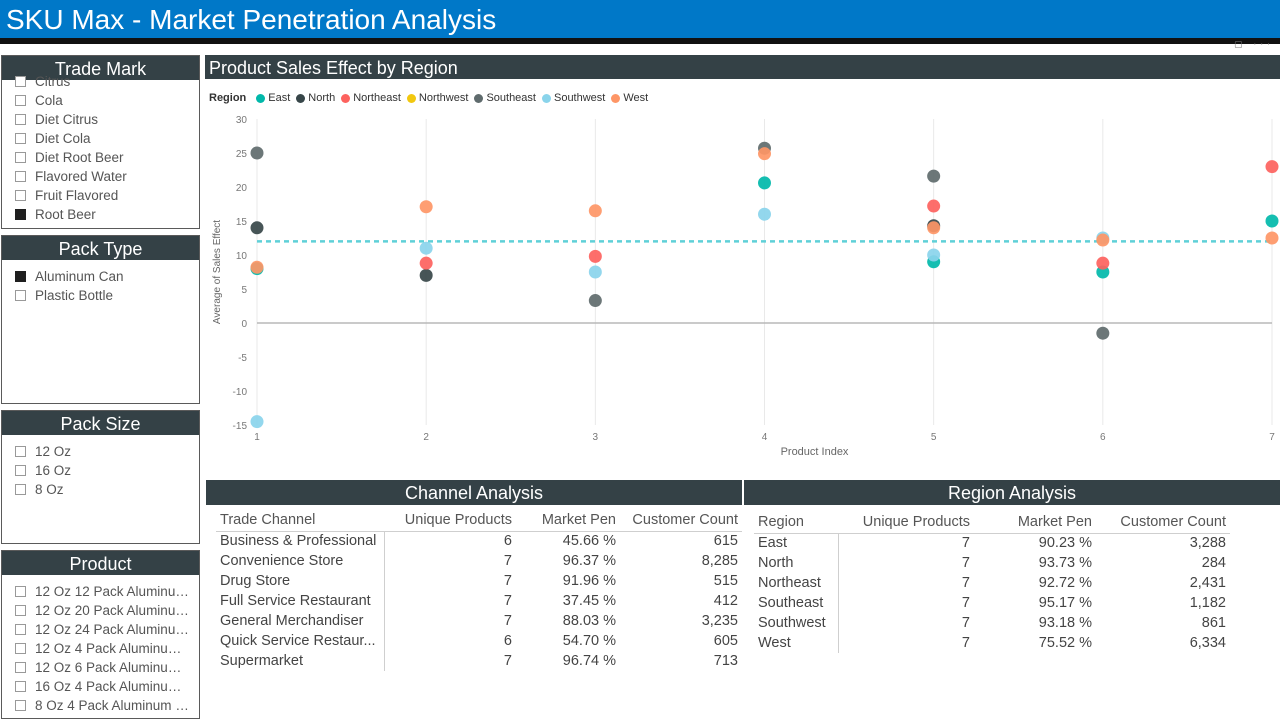  I want to click on legend-item: West, so click(629, 98).